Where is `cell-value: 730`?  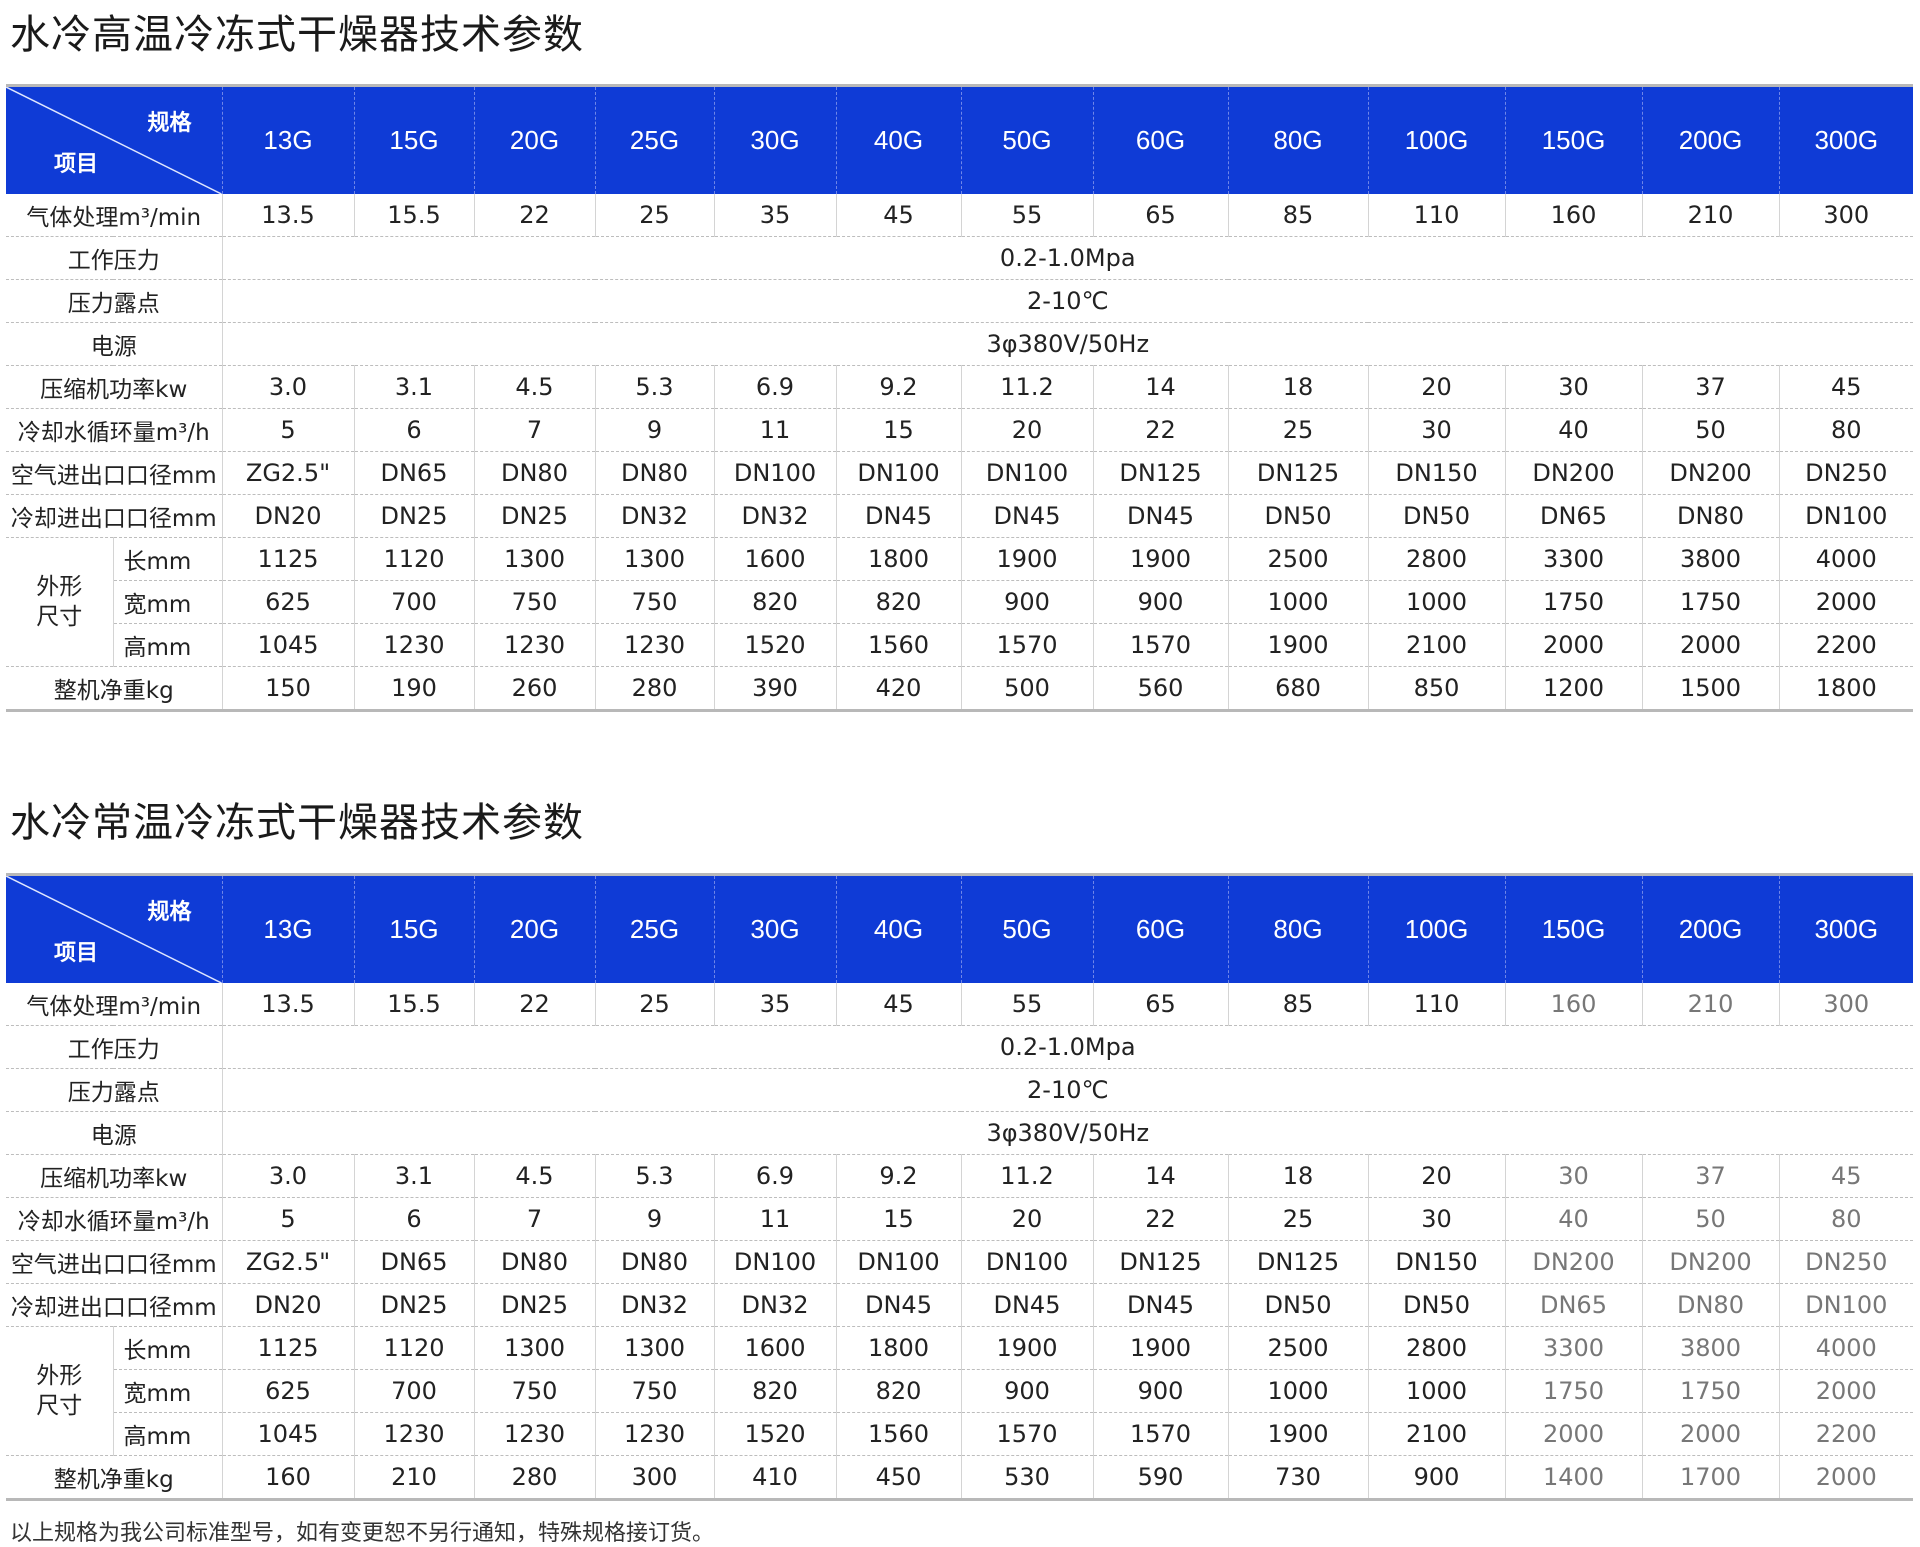
cell-value: 730 is located at coordinates (1297, 1477).